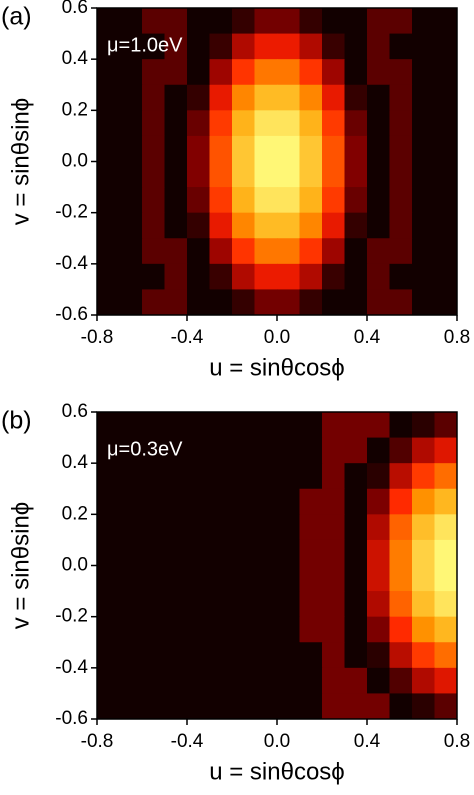 The width and height of the screenshot is (474, 795). What do you see at coordinates (187, 337) in the screenshot?
I see `x-tick-label: -0.4` at bounding box center [187, 337].